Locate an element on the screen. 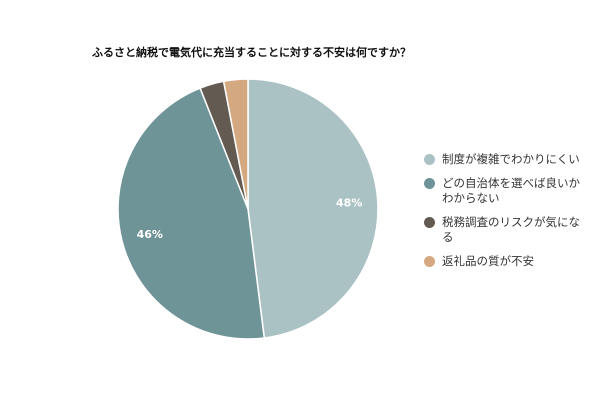 This screenshot has width=600, height=400. legend-item-municipality-choice: どの自治体を選べば良いか わからない is located at coordinates (512, 191).